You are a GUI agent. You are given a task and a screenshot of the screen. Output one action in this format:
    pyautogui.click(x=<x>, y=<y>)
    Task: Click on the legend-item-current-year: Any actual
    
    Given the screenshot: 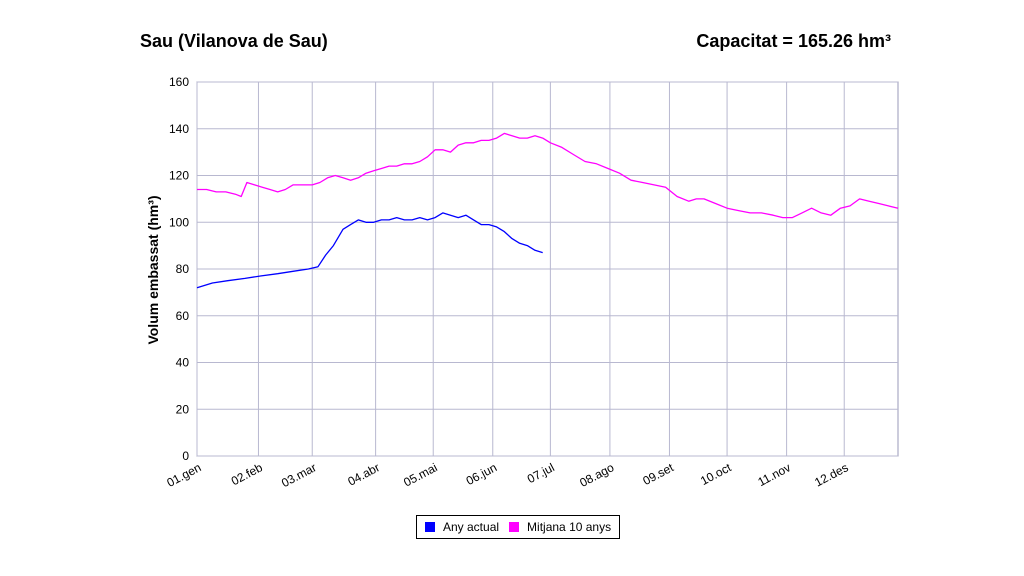 What is the action you would take?
    pyautogui.click(x=462, y=527)
    